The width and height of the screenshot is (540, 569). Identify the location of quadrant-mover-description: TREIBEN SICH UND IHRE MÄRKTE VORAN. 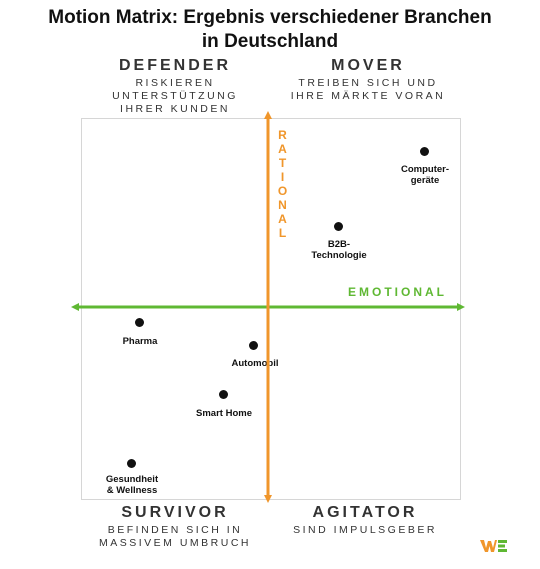
(368, 90).